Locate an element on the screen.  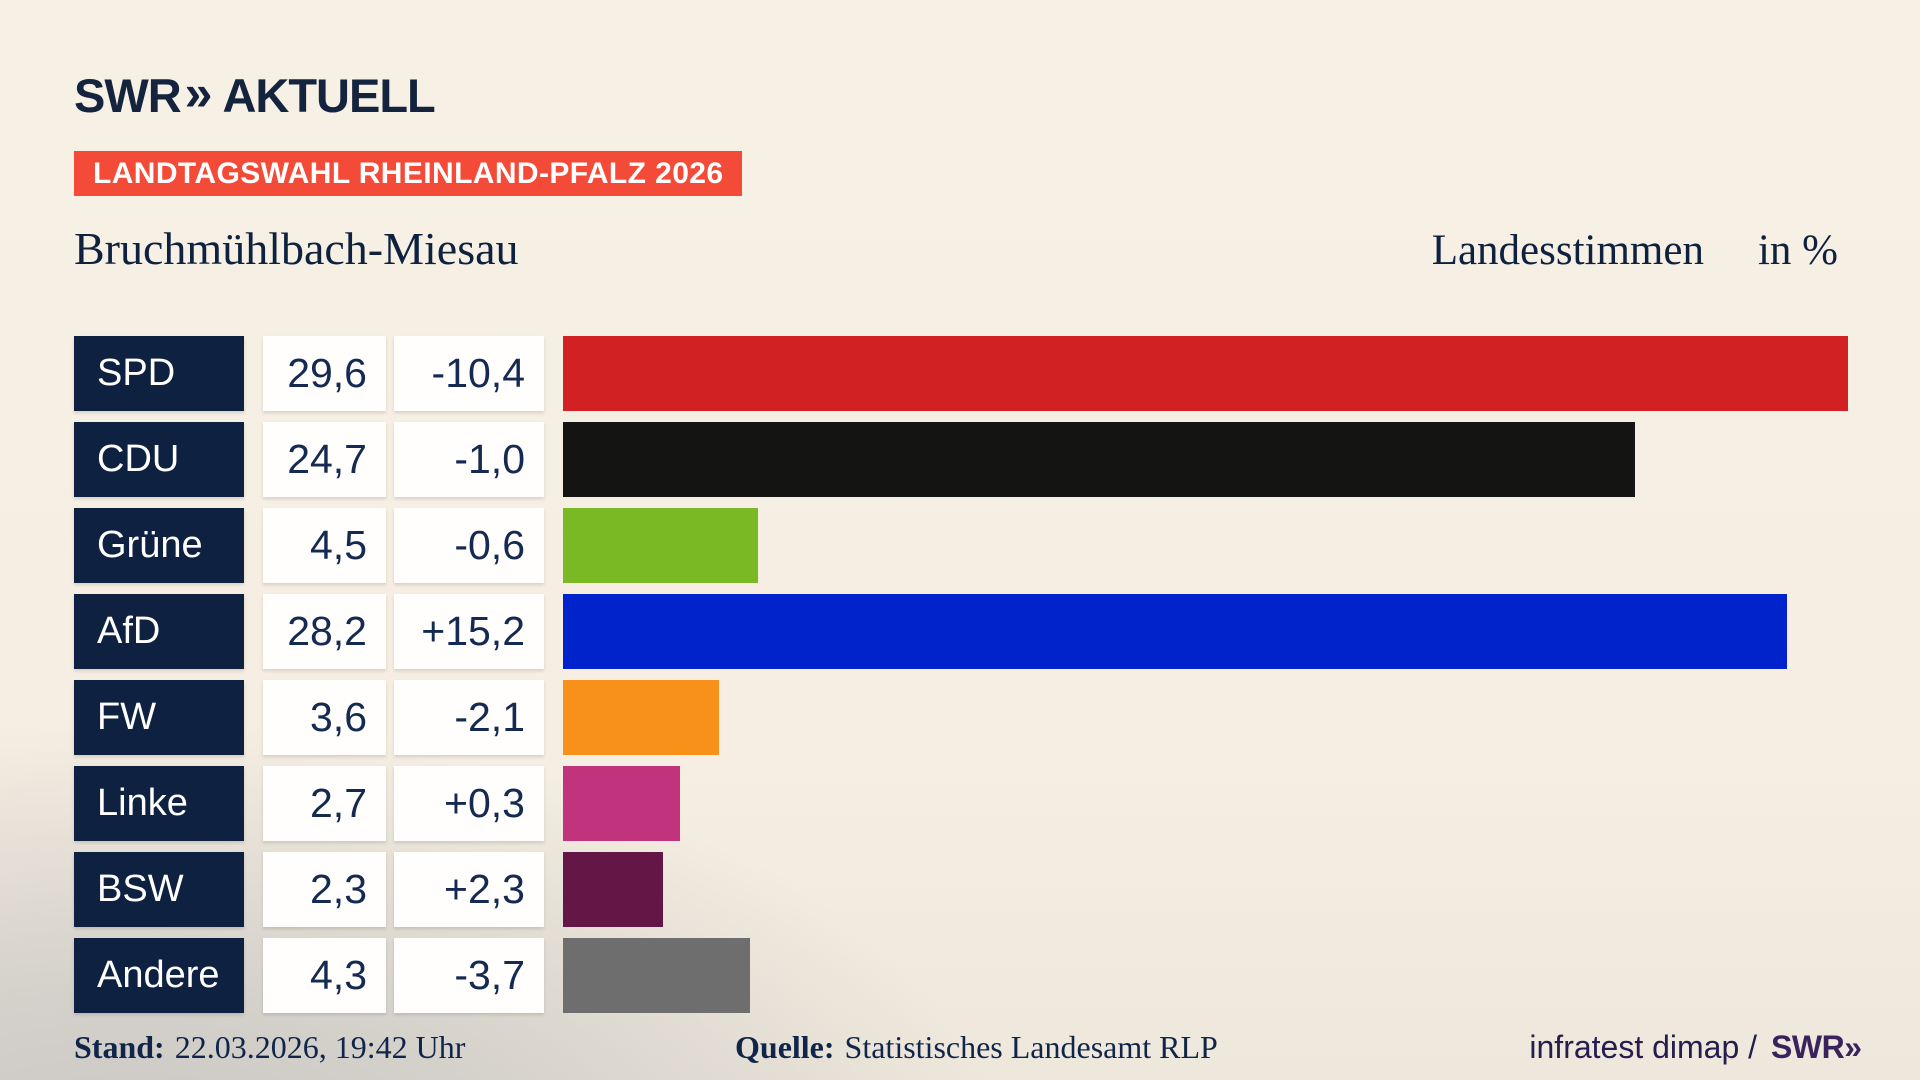
result-value-box: 29,6 is located at coordinates (324, 373).